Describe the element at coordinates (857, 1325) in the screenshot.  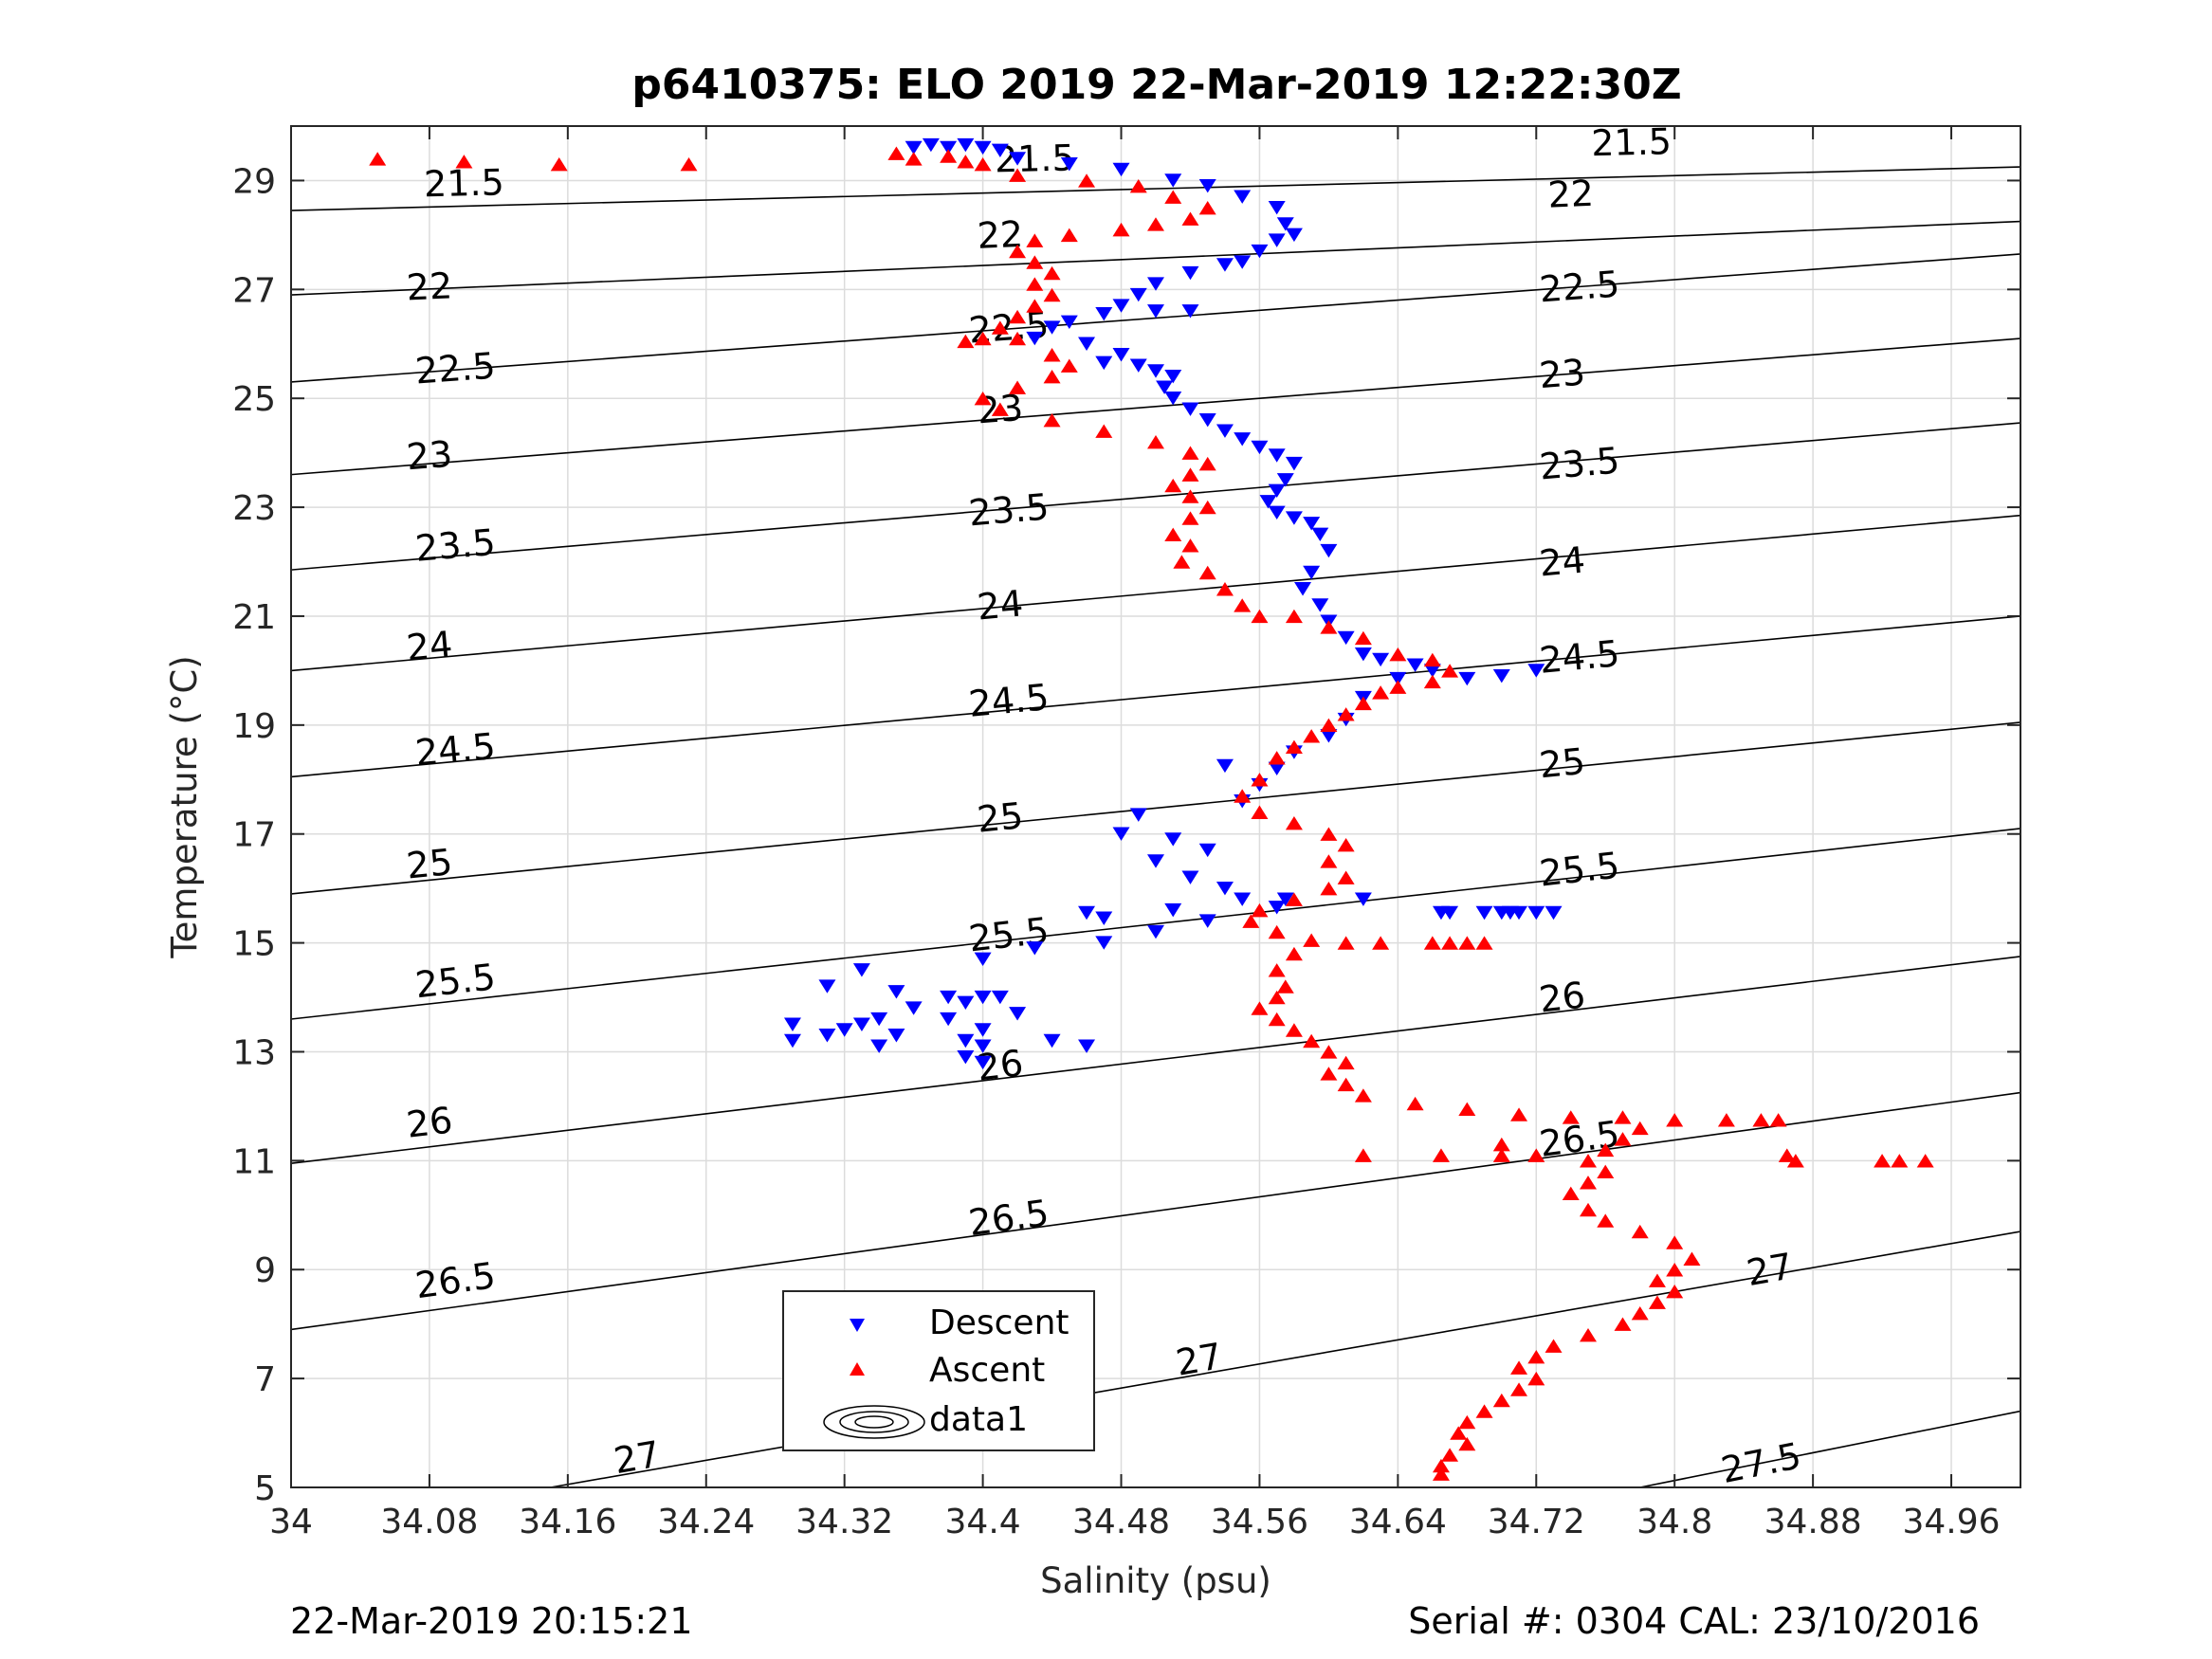
I see `legend-descent-marker` at that location.